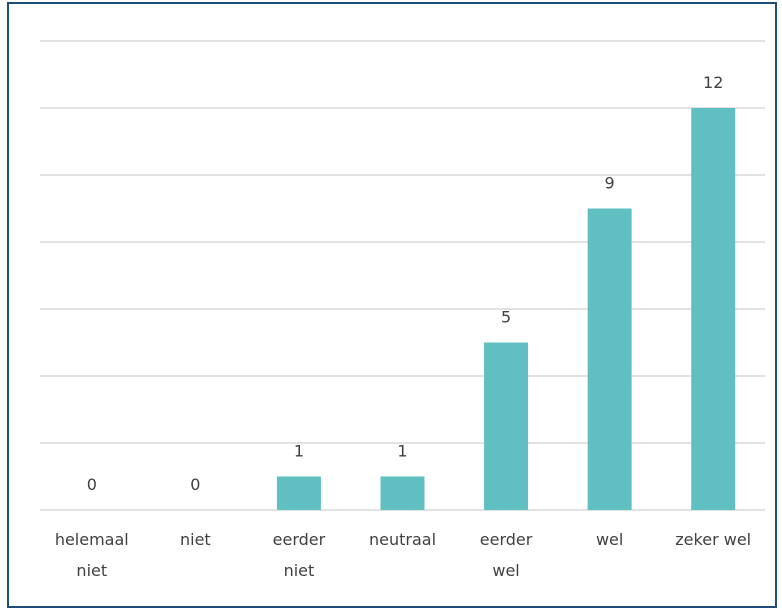  What do you see at coordinates (713, 82) in the screenshot?
I see `value-label: 12` at bounding box center [713, 82].